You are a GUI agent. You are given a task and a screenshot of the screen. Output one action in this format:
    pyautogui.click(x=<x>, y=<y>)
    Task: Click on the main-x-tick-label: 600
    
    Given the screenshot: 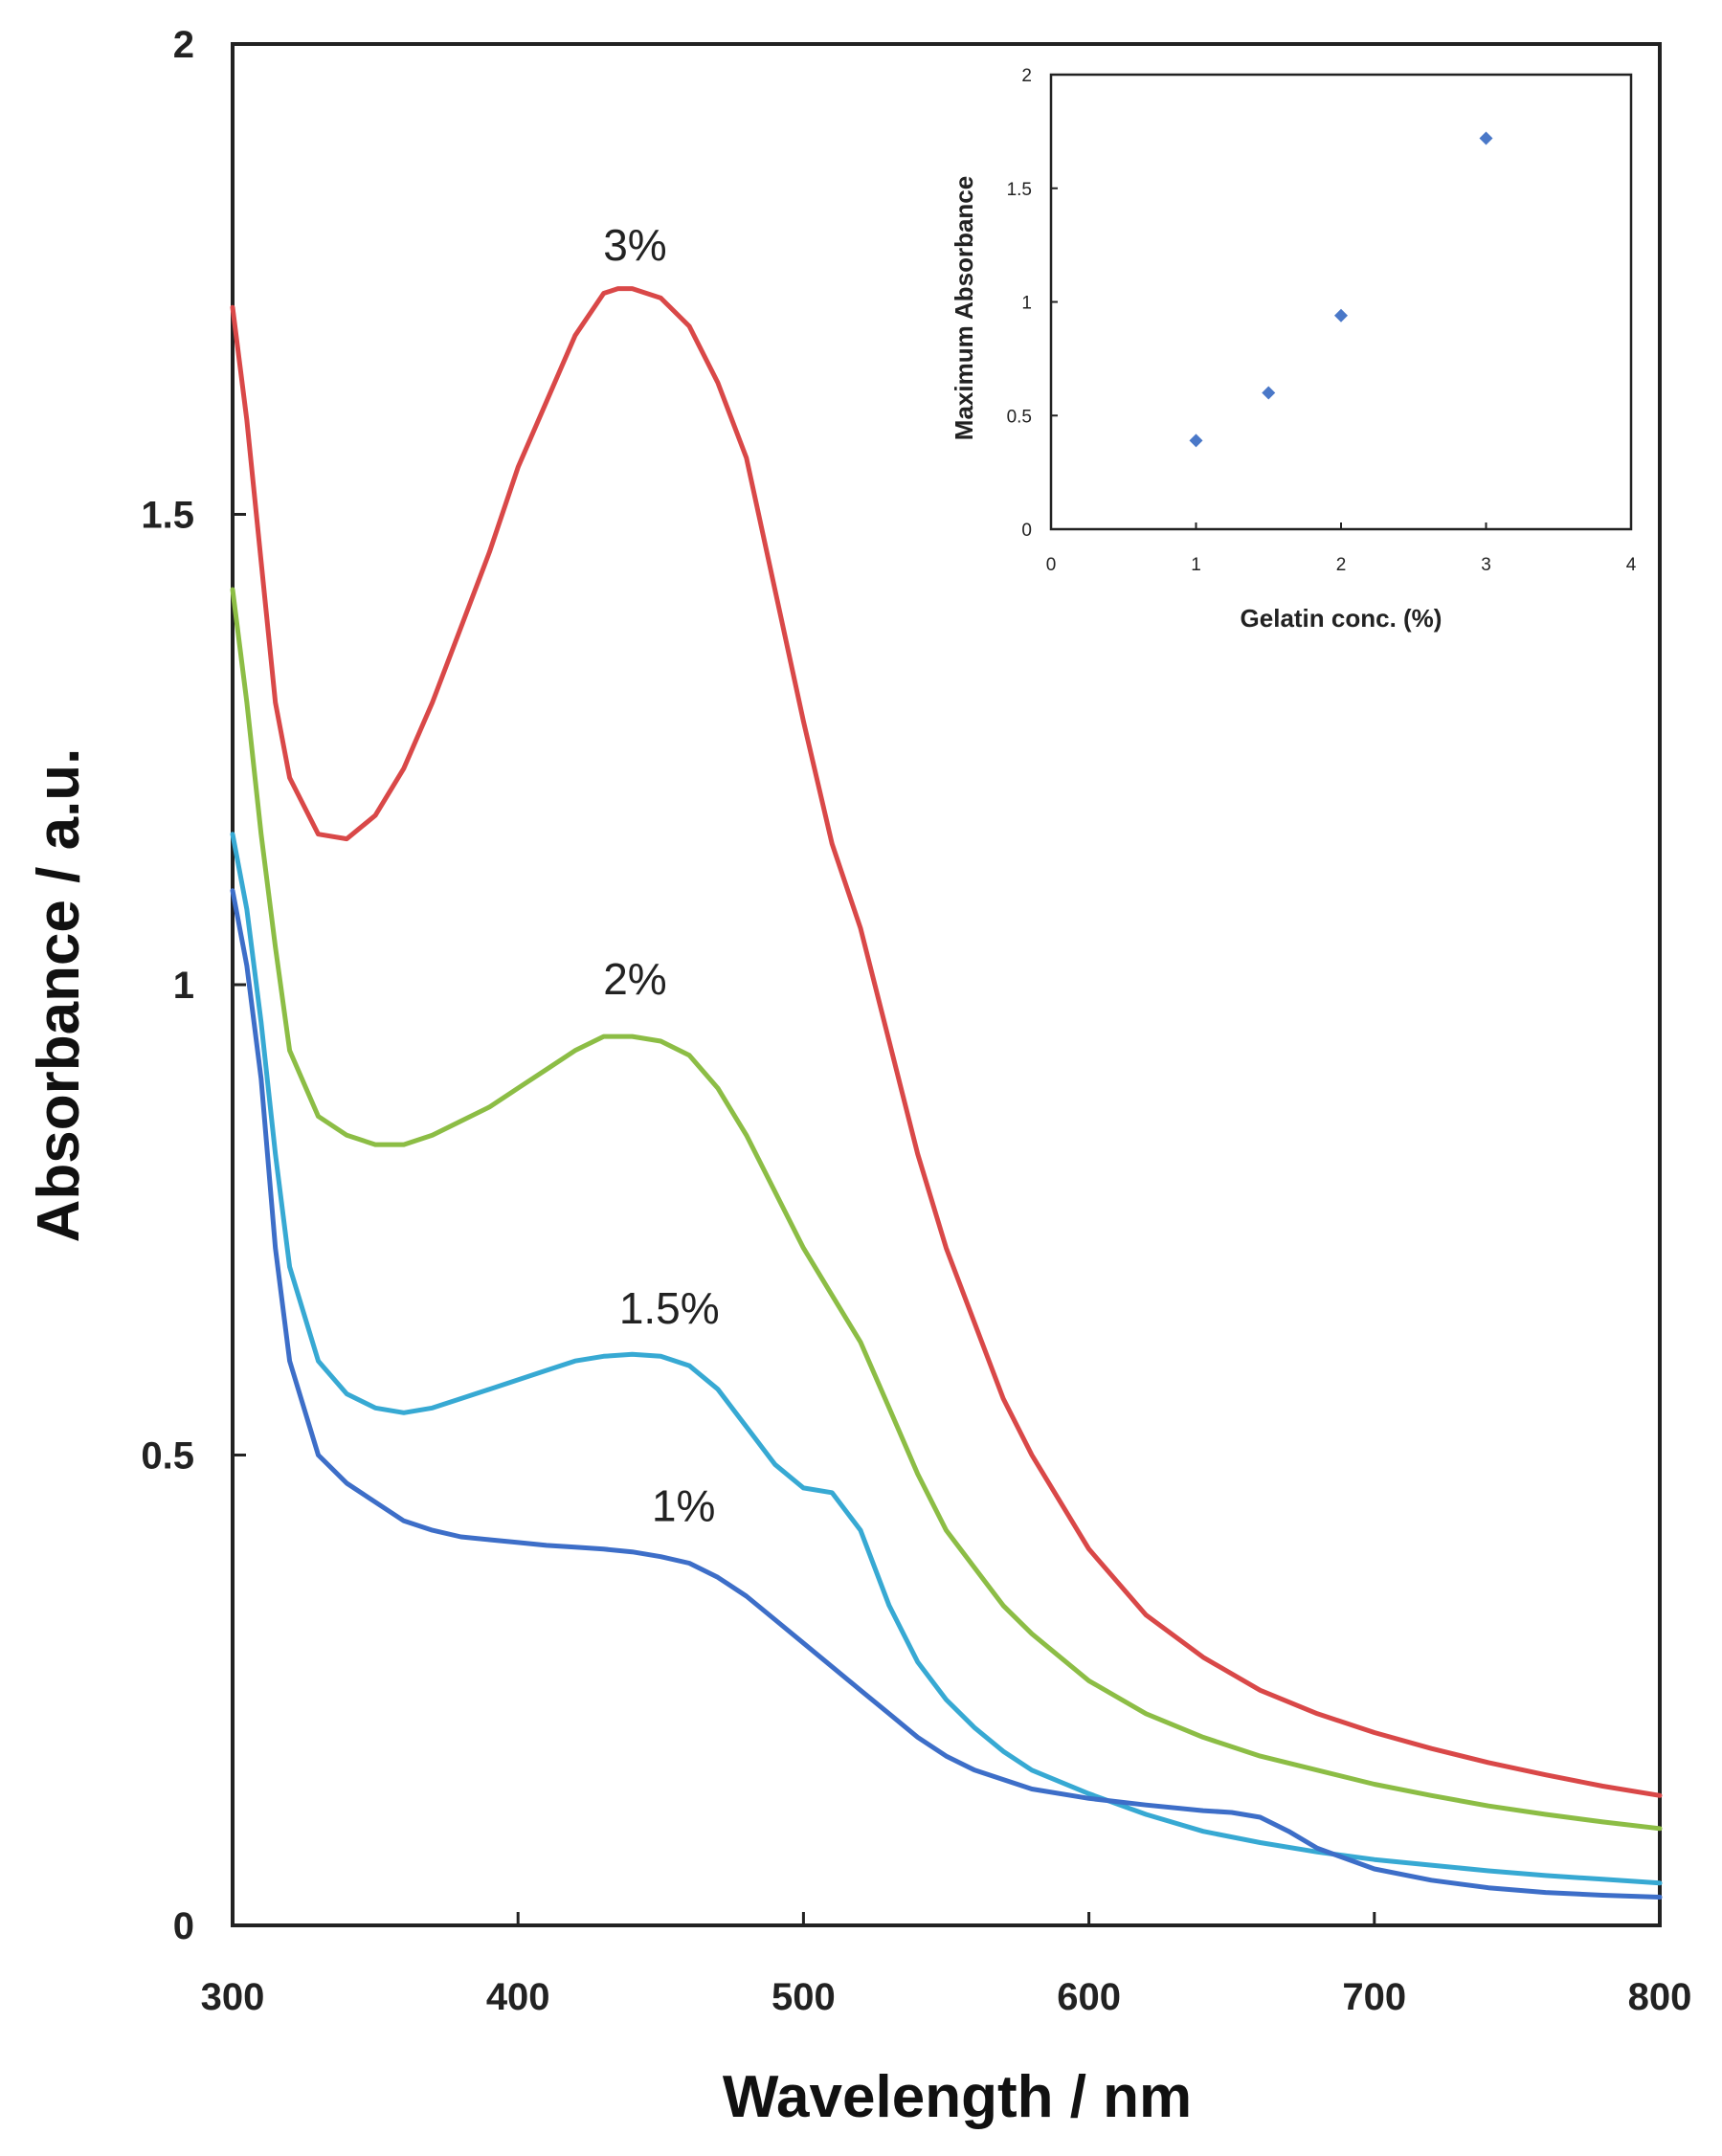 What is the action you would take?
    pyautogui.click(x=1089, y=1997)
    